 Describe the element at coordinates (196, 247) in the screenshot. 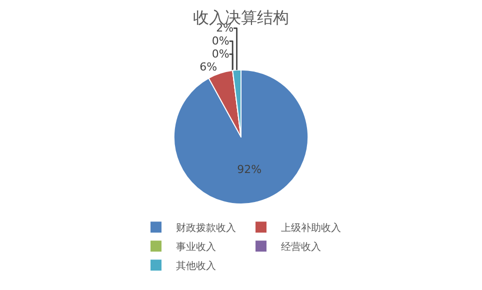

I see `legend-label: 事业收入` at that location.